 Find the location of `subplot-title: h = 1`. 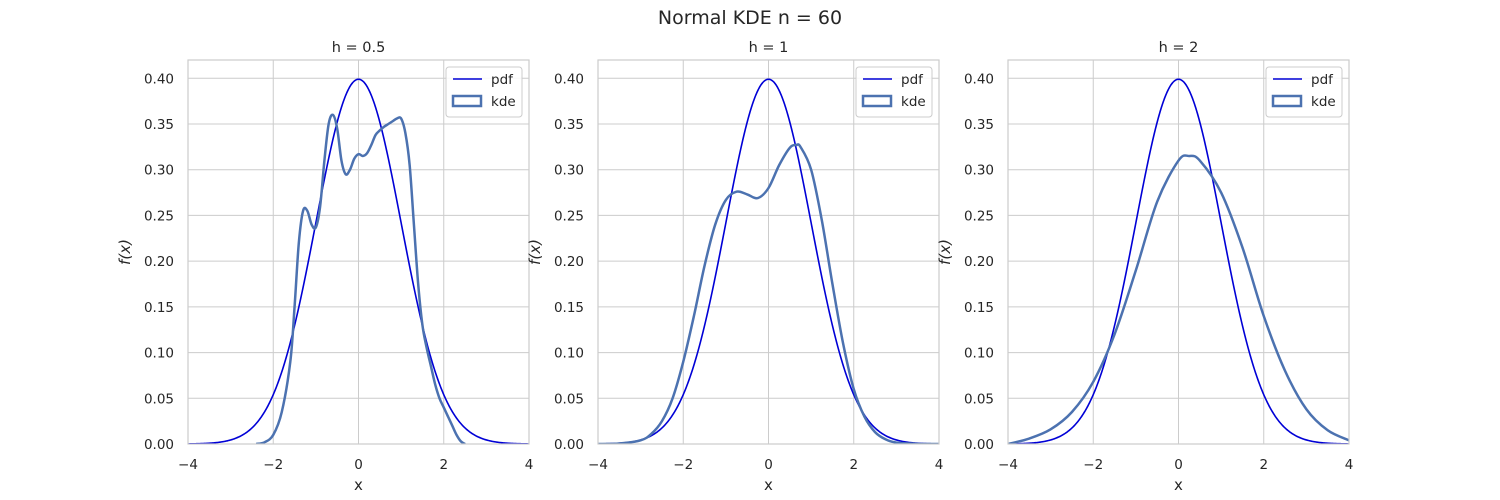

subplot-title: h = 1 is located at coordinates (769, 48).